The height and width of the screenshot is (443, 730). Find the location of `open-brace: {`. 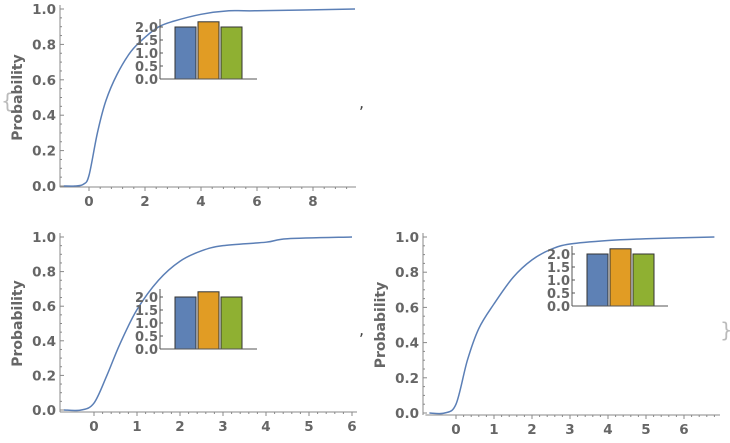

open-brace: { is located at coordinates (7, 101).